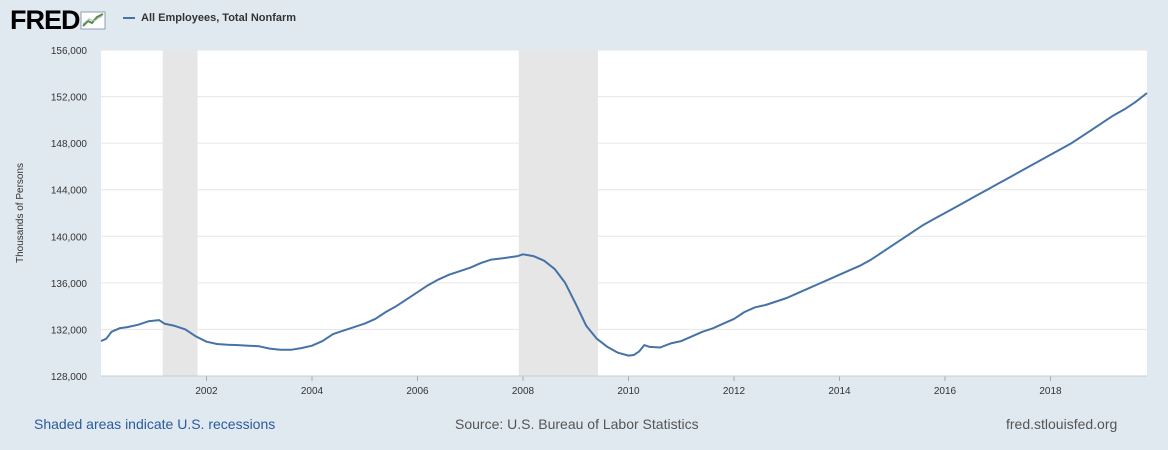  What do you see at coordinates (69, 284) in the screenshot?
I see `y-tick-label: 136,000` at bounding box center [69, 284].